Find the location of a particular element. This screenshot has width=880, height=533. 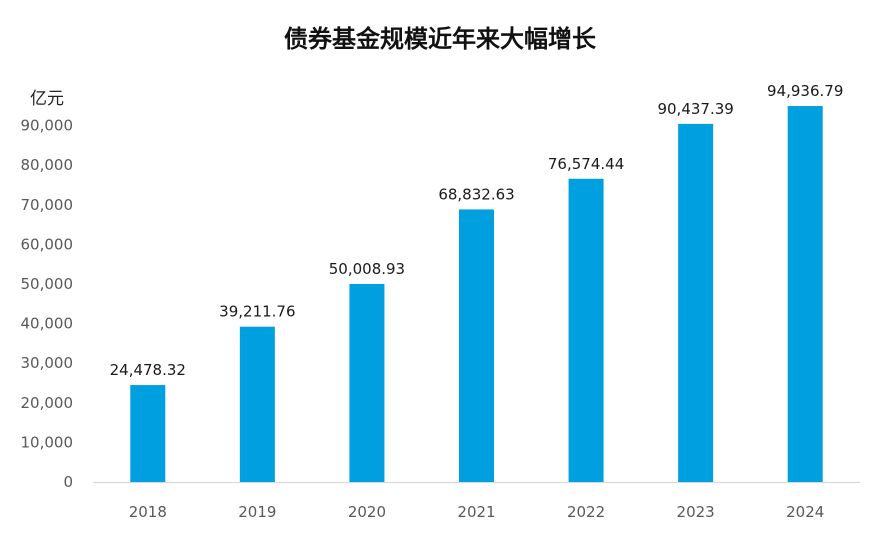

y-tick-label: 40,000 is located at coordinates (47, 324).